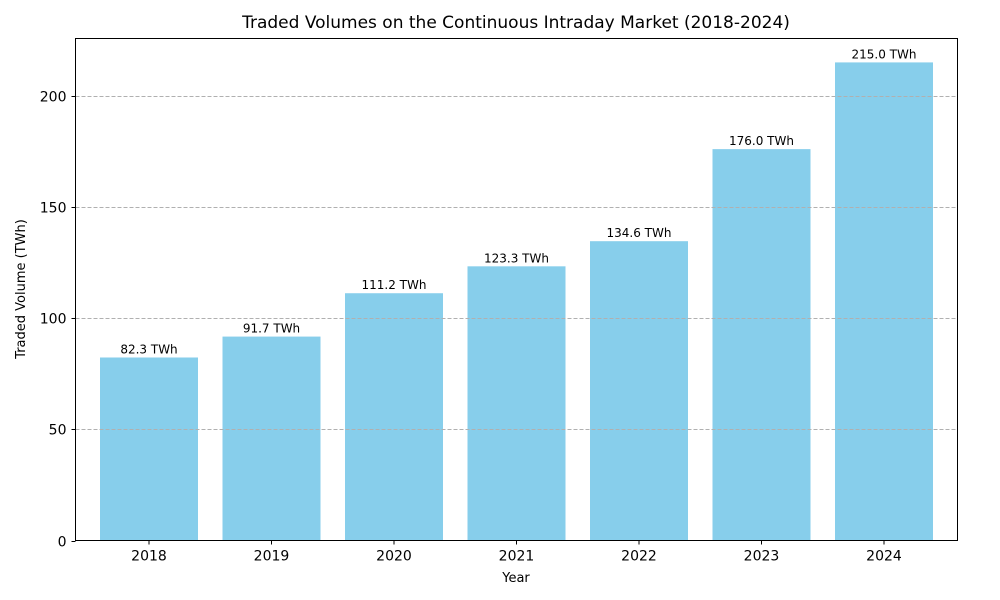 The width and height of the screenshot is (1000, 600). What do you see at coordinates (639, 557) in the screenshot?
I see `x-tick-label: 2022` at bounding box center [639, 557].